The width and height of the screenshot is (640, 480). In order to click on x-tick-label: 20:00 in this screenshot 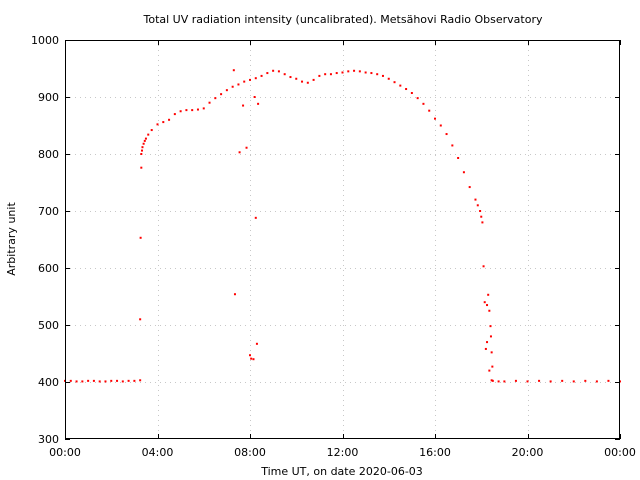, I will do `click(528, 452)`.